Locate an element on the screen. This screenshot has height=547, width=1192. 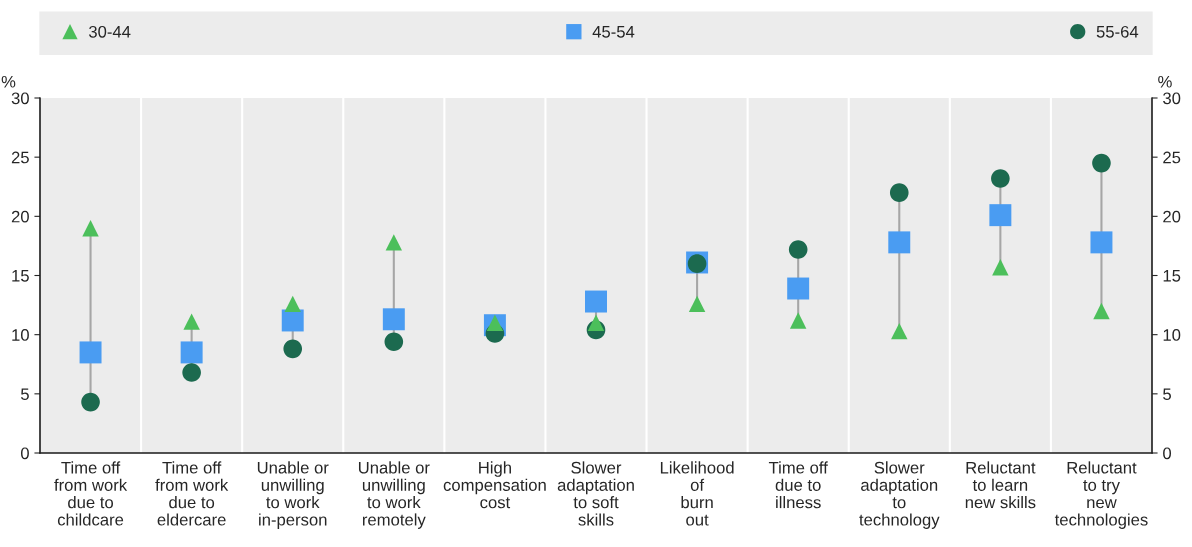
x-tick-label: Slower adaptation to soft skills is located at coordinates (595, 493).